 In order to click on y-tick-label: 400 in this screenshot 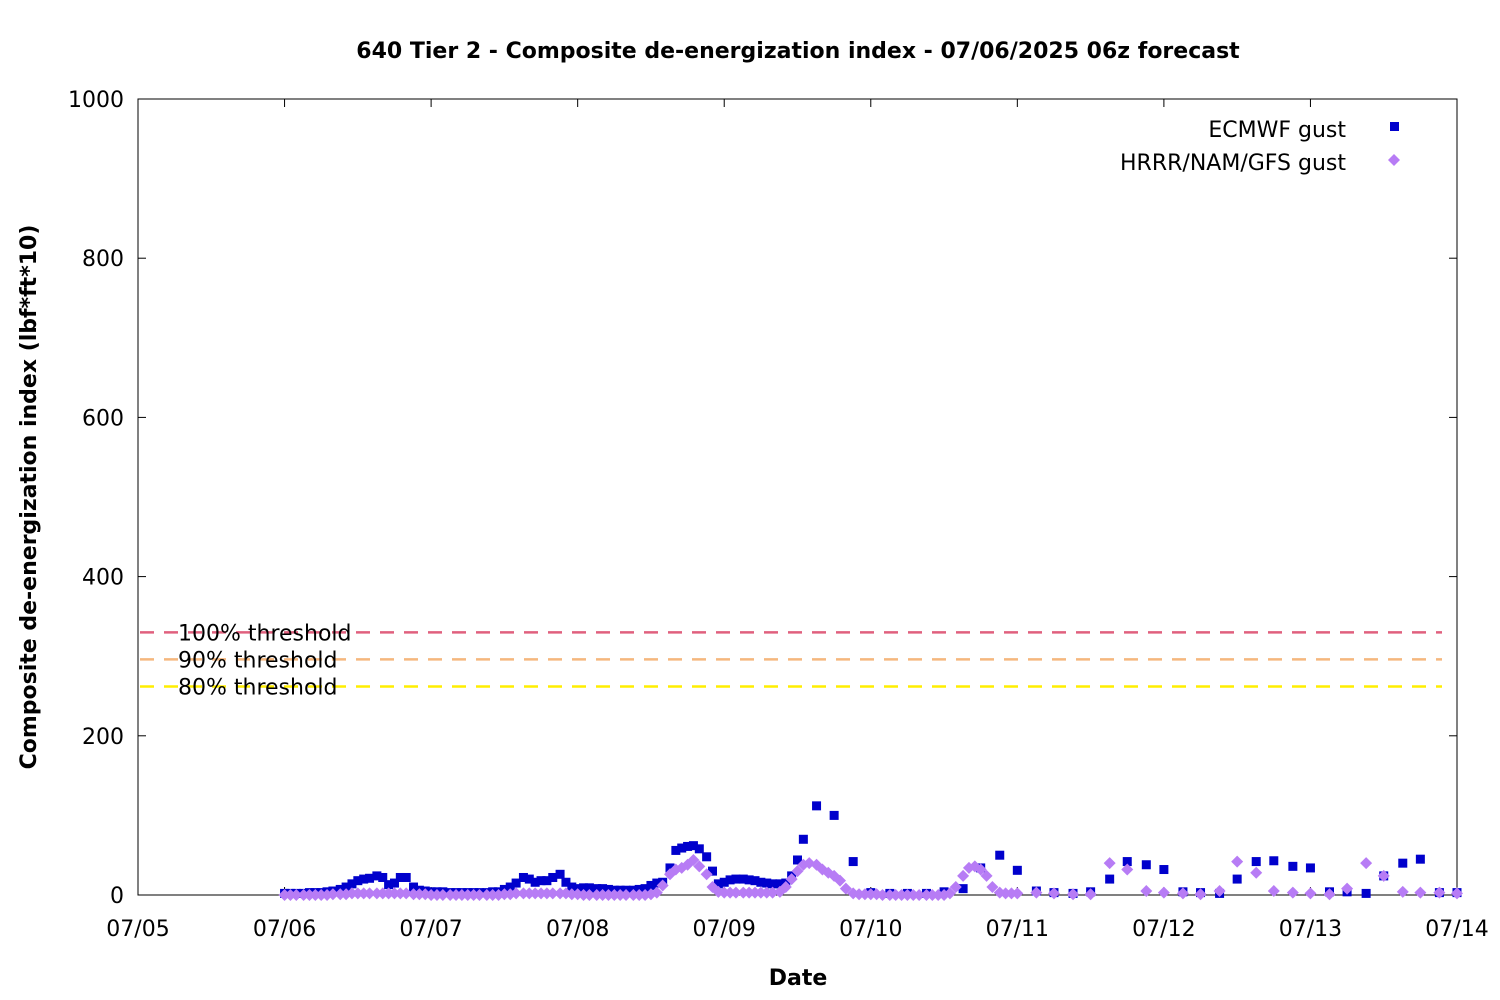, I will do `click(103, 578)`.